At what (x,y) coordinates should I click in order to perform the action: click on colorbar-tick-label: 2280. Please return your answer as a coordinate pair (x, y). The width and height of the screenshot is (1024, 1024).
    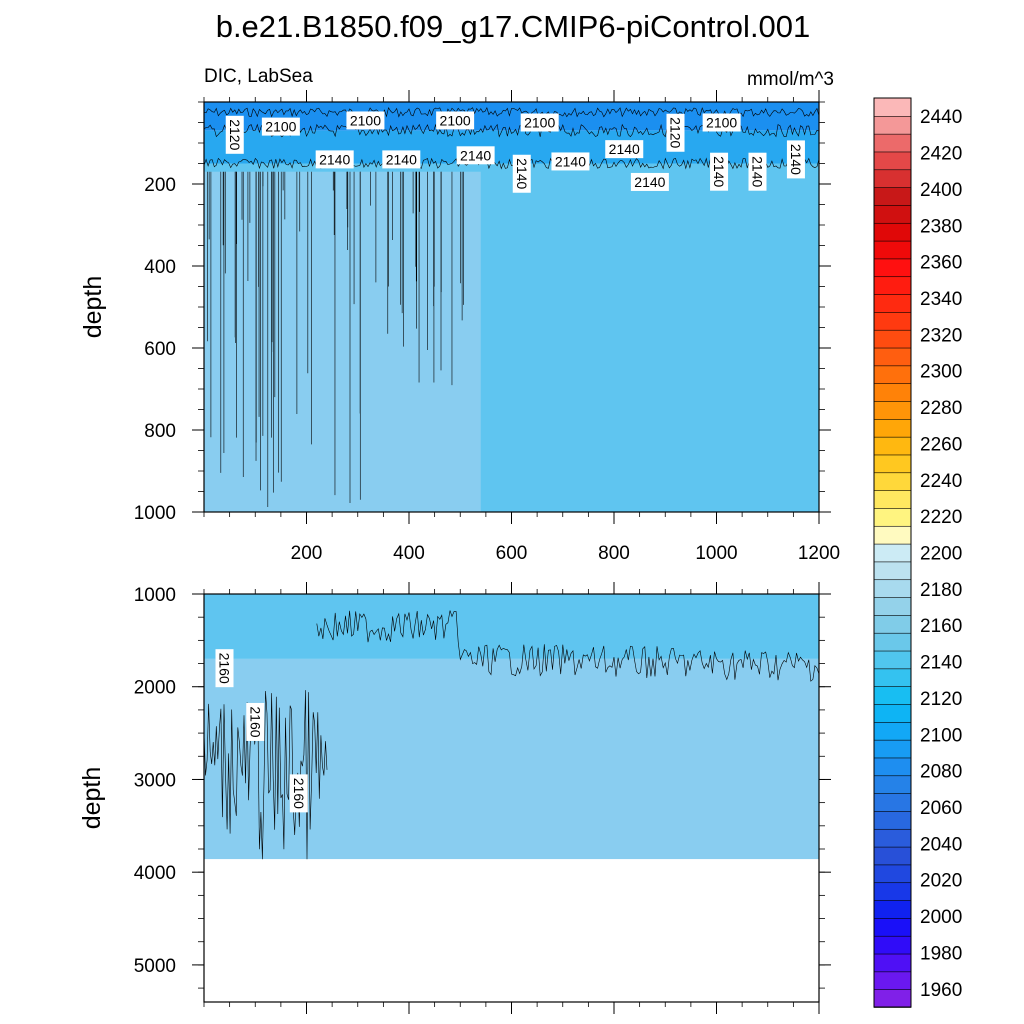
    Looking at the image, I should click on (941, 408).